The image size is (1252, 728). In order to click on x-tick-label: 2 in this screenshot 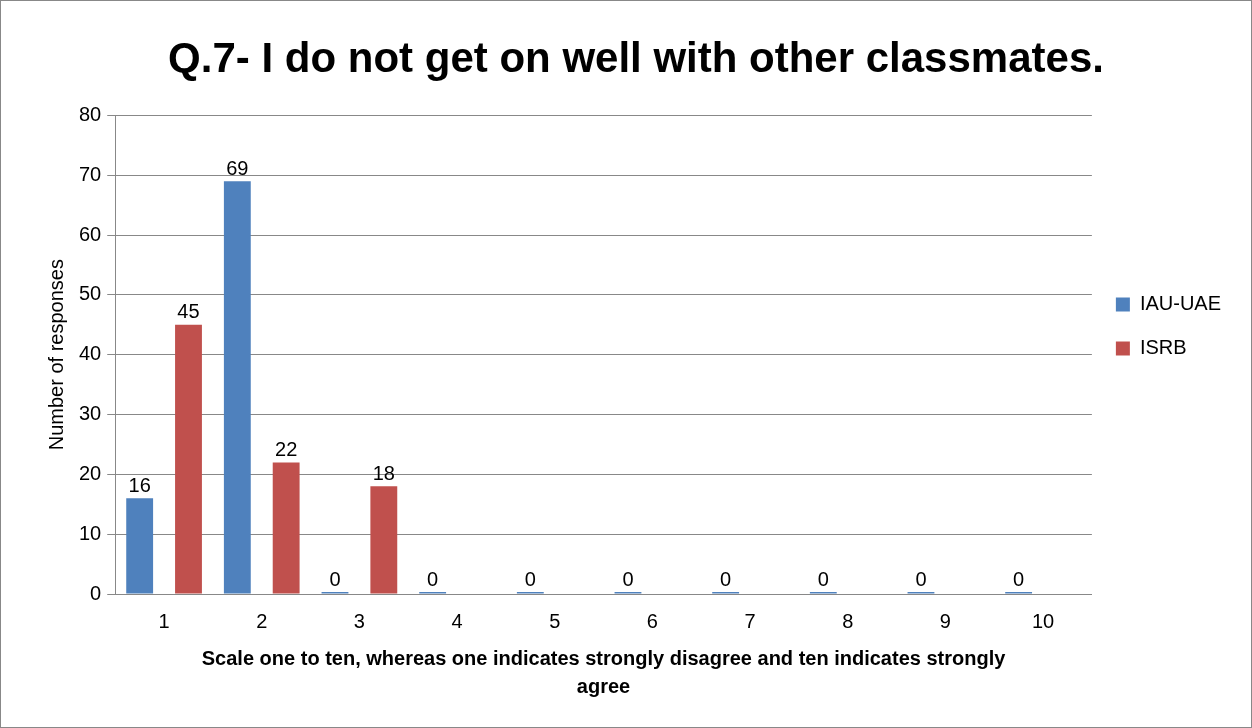, I will do `click(262, 620)`.